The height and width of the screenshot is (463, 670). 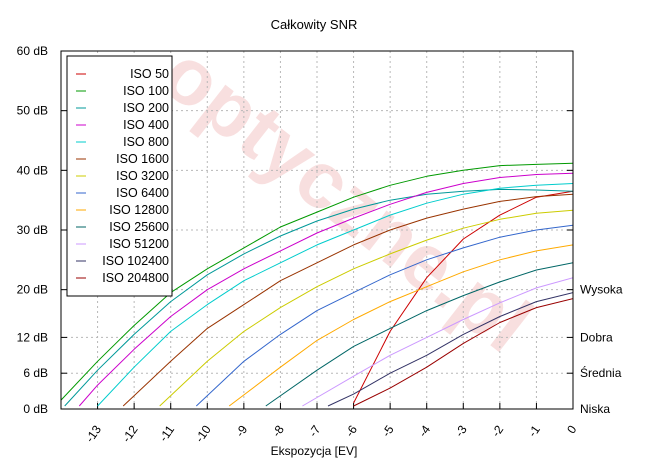 I want to click on y-tick-label: 12 dB, so click(x=32, y=337).